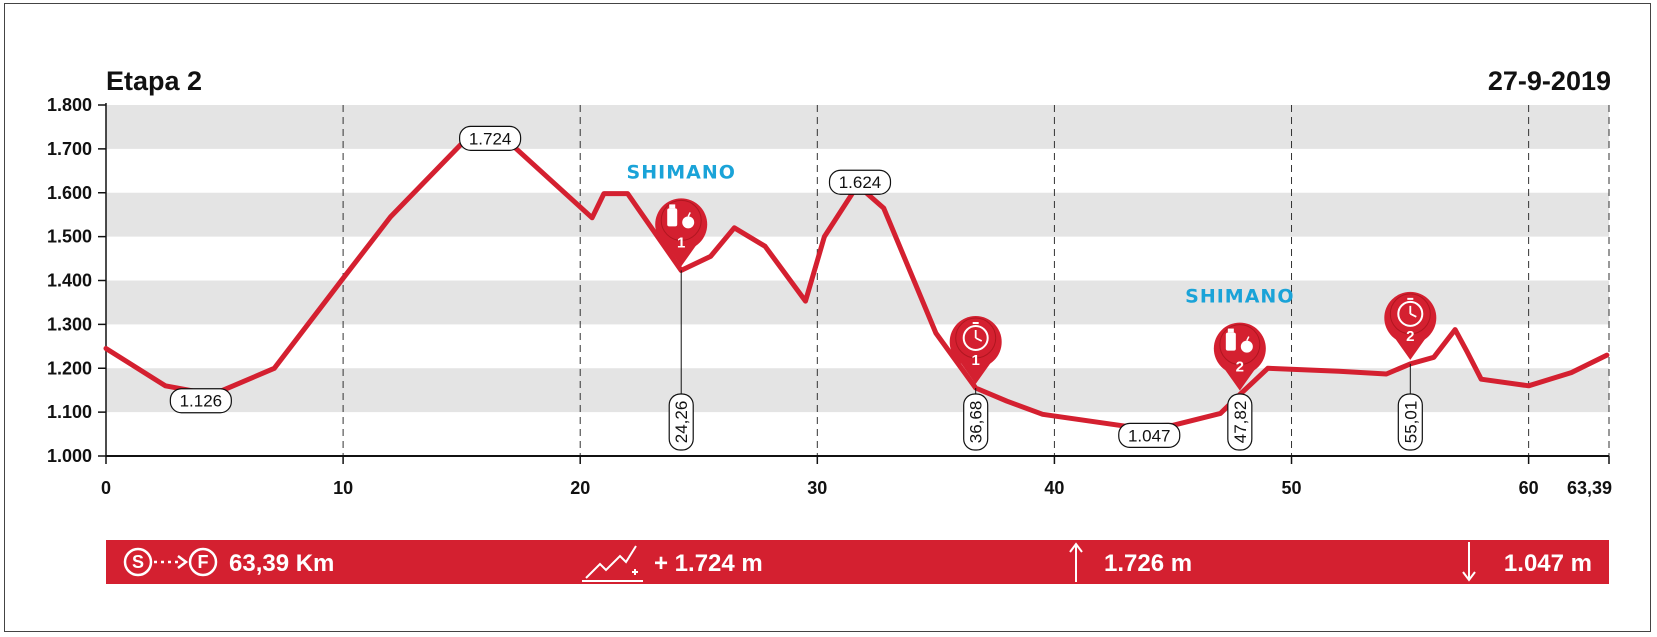 Image resolution: width=1657 pixels, height=637 pixels. I want to click on marker-km-label: 47,82, so click(1240, 422).